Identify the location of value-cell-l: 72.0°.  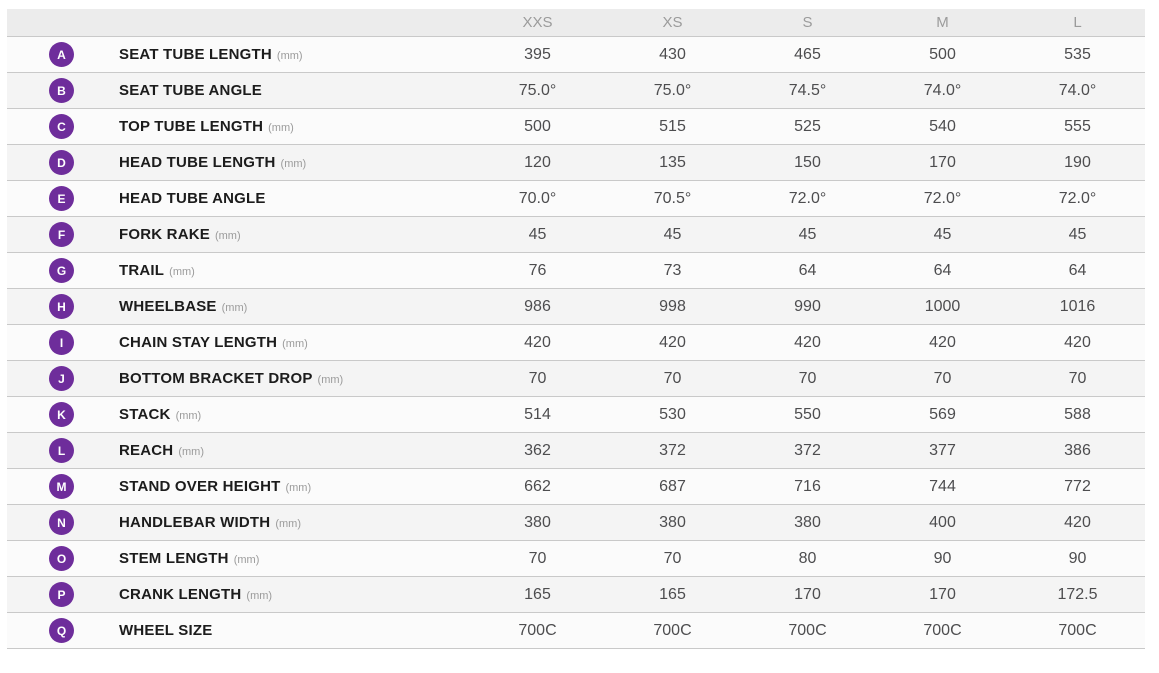
(1077, 198).